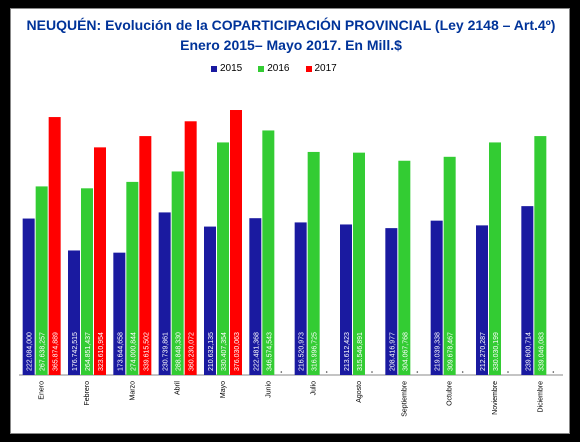 Image resolution: width=580 pixels, height=442 pixels. I want to click on category-label: Junio, so click(268, 389).